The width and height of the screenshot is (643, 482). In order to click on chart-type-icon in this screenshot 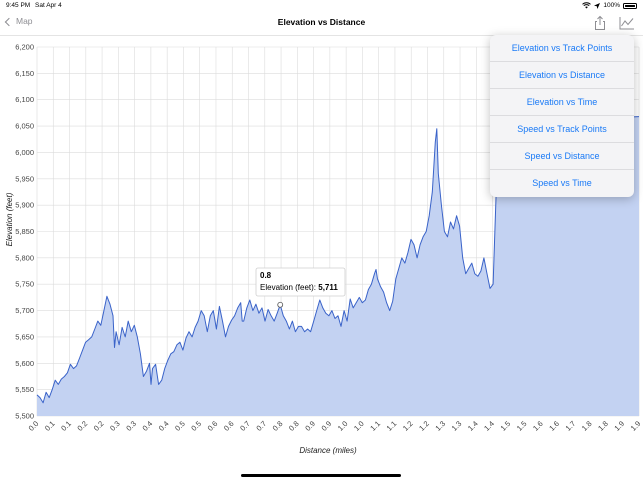, I will do `click(627, 23)`.